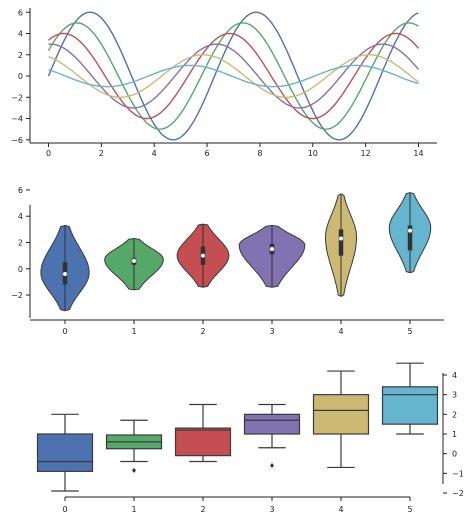  What do you see at coordinates (458, 473) in the screenshot?
I see `y-tick-label: −1` at bounding box center [458, 473].